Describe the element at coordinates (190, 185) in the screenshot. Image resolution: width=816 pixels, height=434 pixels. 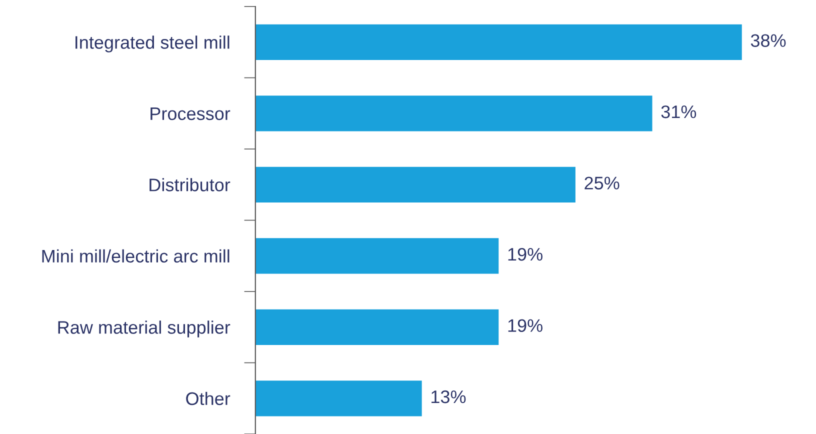
I see `y-tick-label: Distributor` at that location.